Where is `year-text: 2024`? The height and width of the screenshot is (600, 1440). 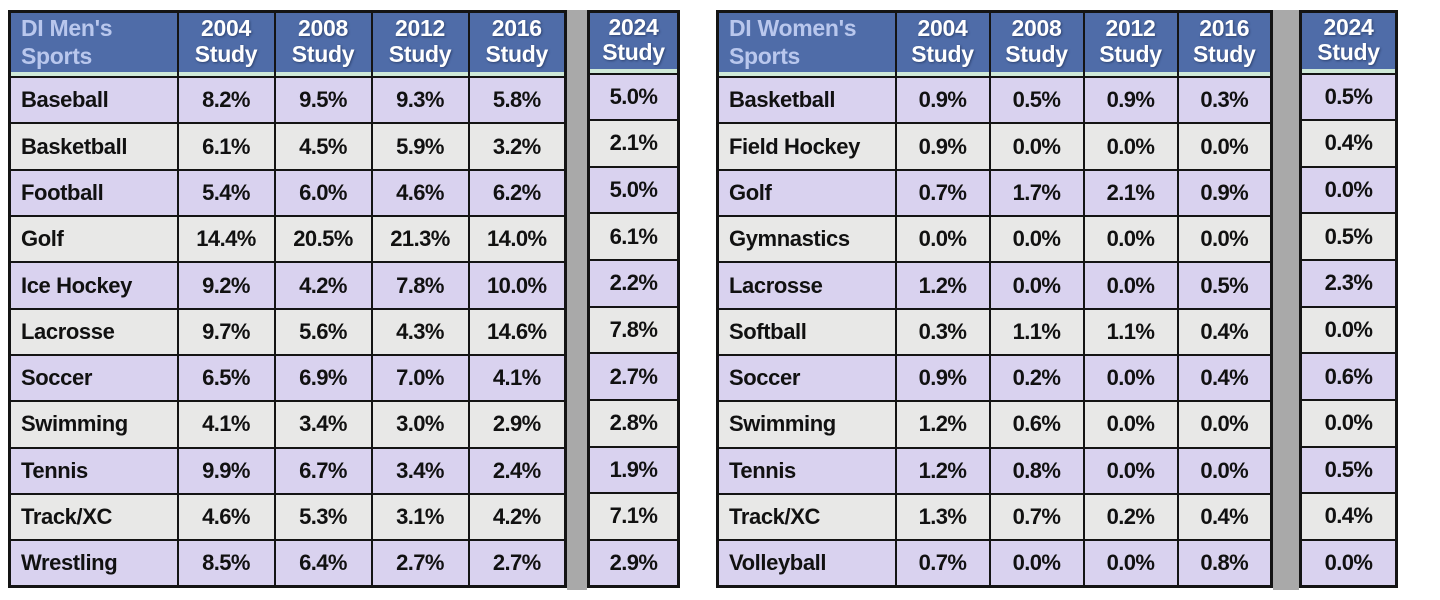 year-text: 2024 is located at coordinates (633, 26).